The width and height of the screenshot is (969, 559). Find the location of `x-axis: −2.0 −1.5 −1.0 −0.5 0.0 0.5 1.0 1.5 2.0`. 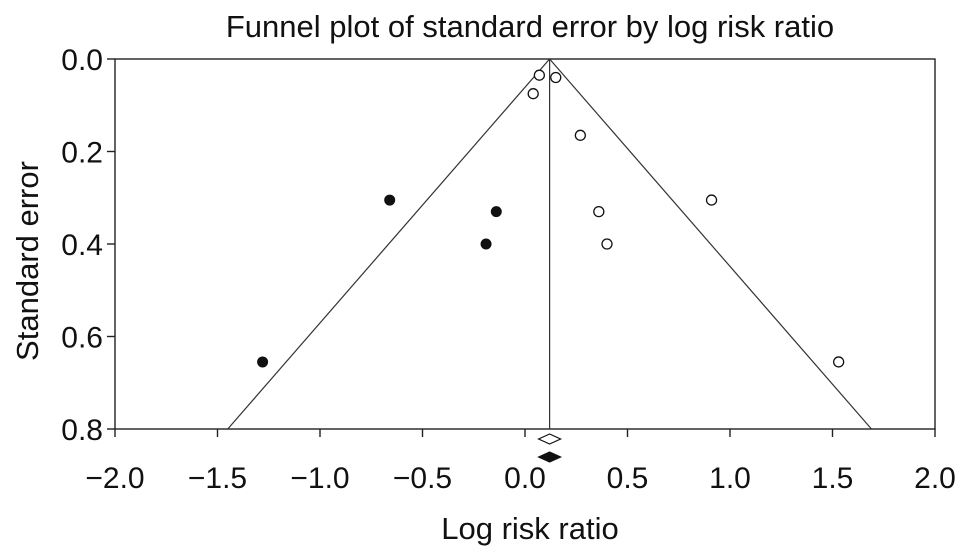

x-axis: −2.0 −1.5 −1.0 −0.5 0.0 0.5 1.0 1.5 2.0 is located at coordinates (520, 462).